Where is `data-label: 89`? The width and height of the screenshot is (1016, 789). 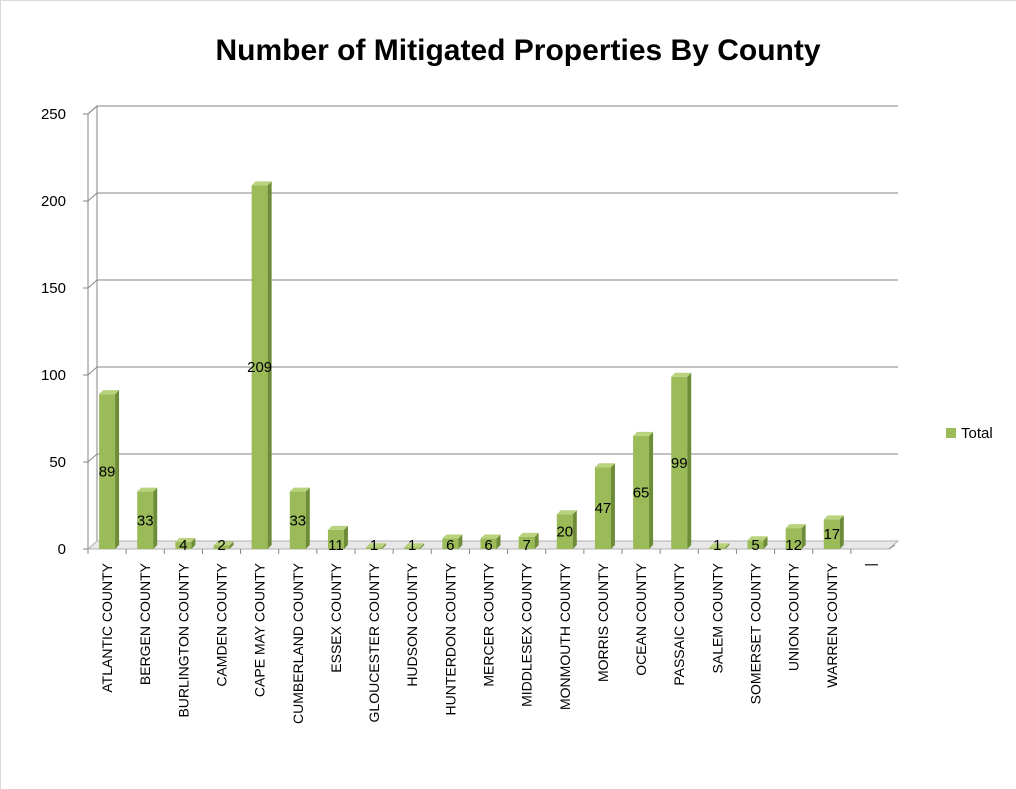 data-label: 89 is located at coordinates (107, 472).